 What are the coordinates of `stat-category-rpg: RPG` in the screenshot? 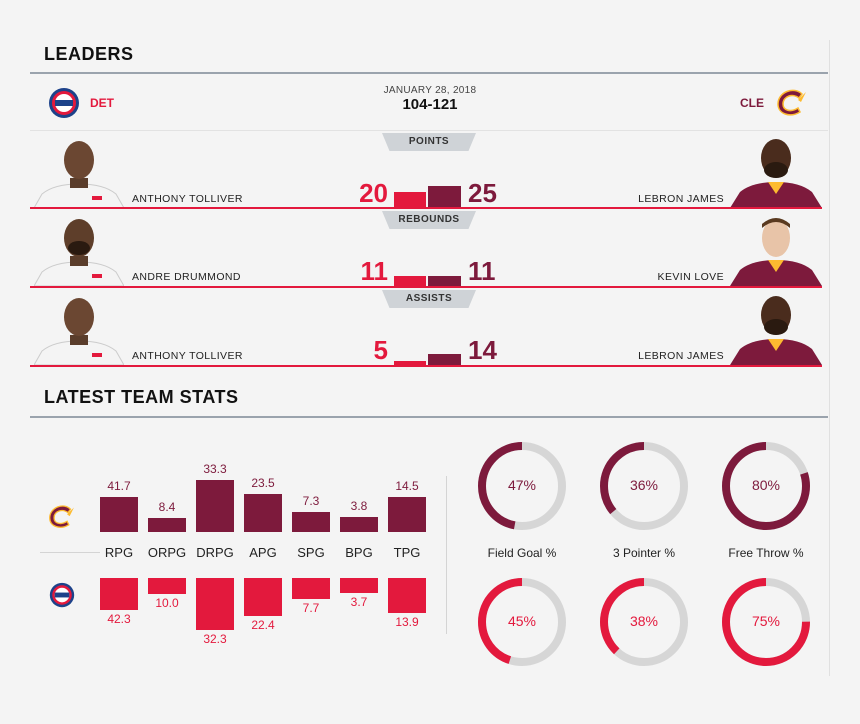 It's located at (119, 552).